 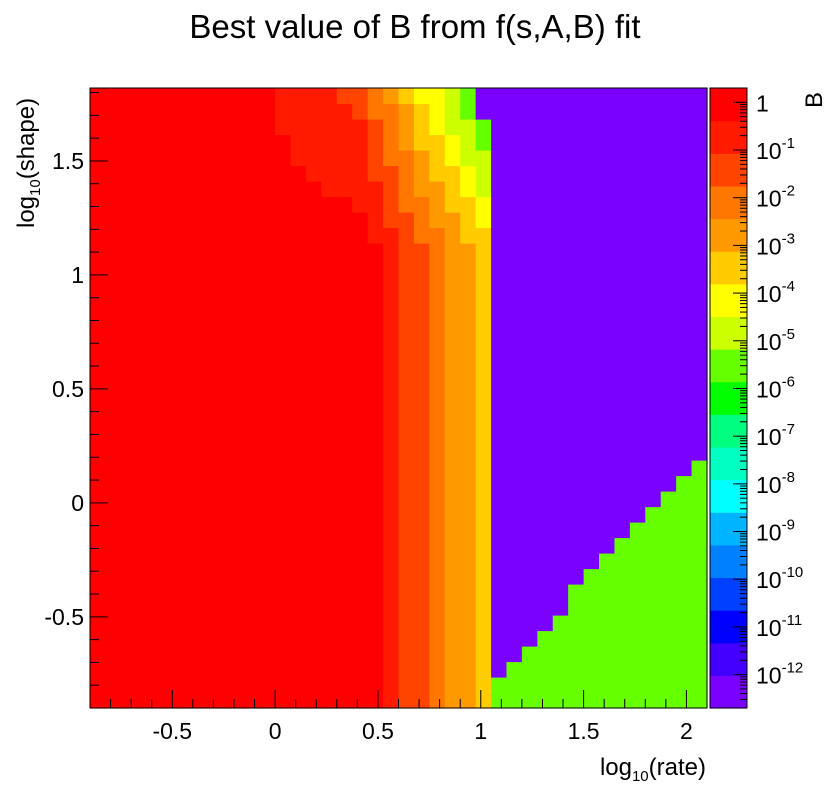 I want to click on y-tick-label: 1.5, so click(x=68, y=161).